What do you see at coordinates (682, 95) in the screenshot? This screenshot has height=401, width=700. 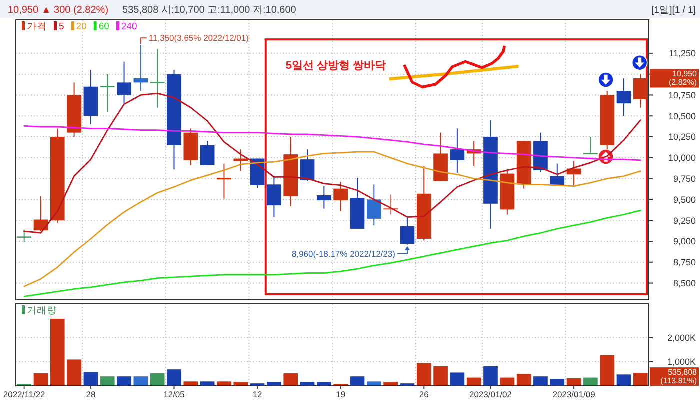 I see `y-tick-label: 10,750` at bounding box center [682, 95].